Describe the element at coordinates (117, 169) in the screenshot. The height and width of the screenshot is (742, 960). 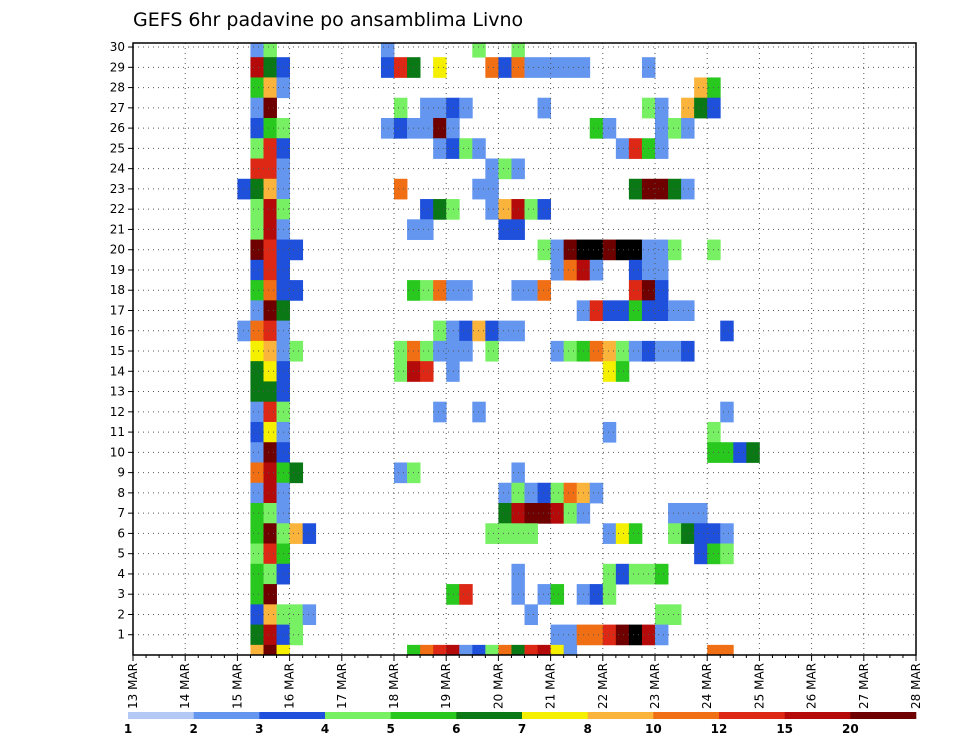
I see `y-tick-label: 24` at that location.